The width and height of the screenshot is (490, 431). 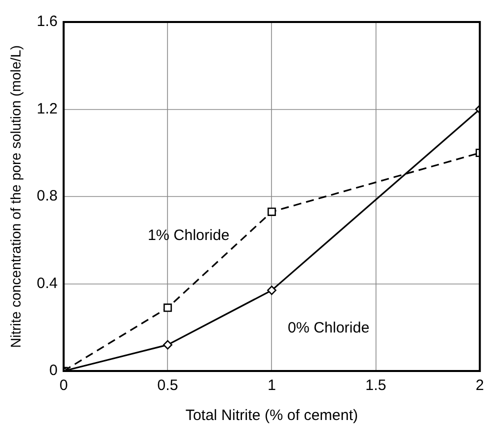 I want to click on y-tick-label: 1.6, so click(x=47, y=21).